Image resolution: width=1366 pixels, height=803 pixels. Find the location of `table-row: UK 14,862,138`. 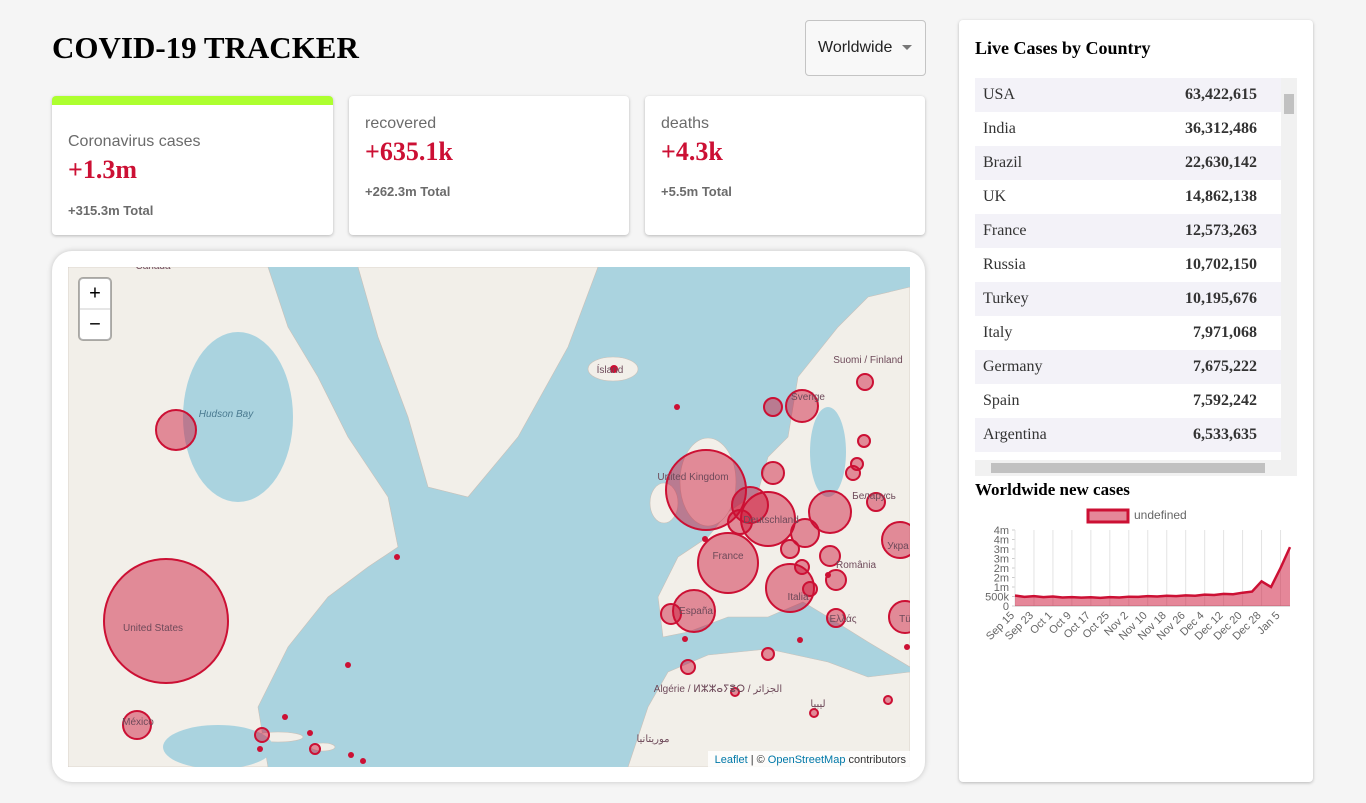

table-row: UK 14,862,138 is located at coordinates (1128, 197).